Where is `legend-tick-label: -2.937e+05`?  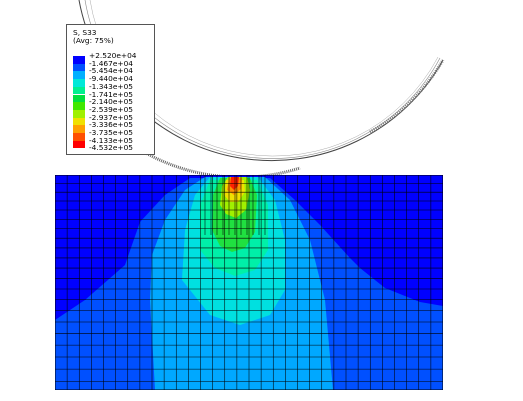 legend-tick-label: -2.937e+05 is located at coordinates (111, 117).